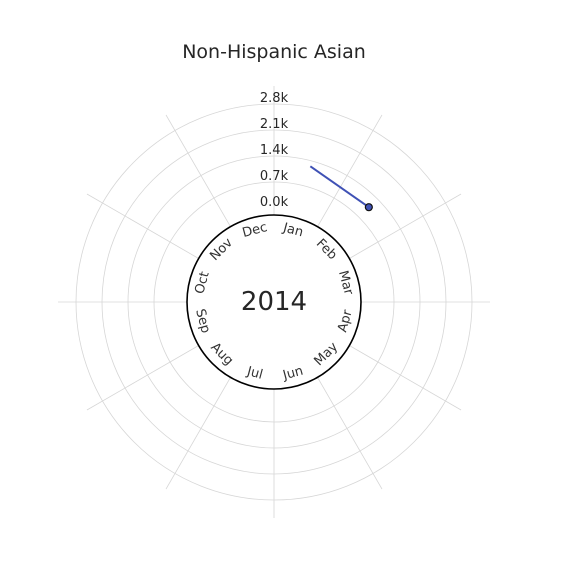  Describe the element at coordinates (274, 176) in the screenshot. I see `r-tick-label: 0.7k` at that location.